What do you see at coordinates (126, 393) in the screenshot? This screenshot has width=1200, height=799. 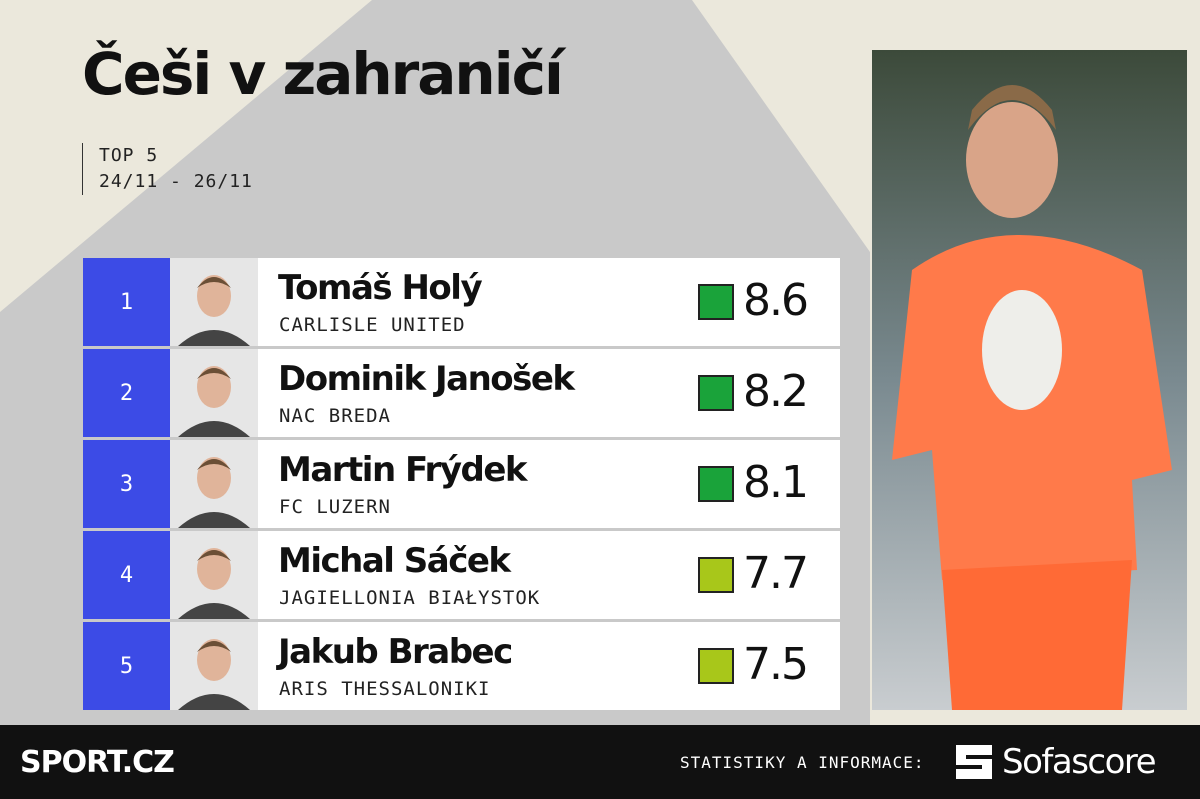 I see `rank: 2` at bounding box center [126, 393].